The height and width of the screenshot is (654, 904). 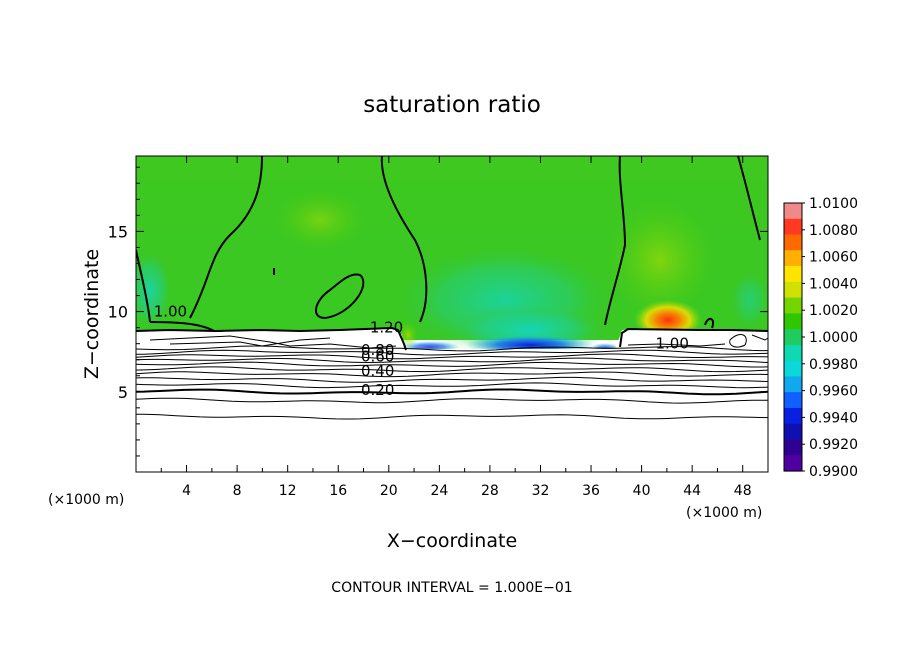 What do you see at coordinates (833, 445) in the screenshot?
I see `colorbar-label: 0.9920` at bounding box center [833, 445].